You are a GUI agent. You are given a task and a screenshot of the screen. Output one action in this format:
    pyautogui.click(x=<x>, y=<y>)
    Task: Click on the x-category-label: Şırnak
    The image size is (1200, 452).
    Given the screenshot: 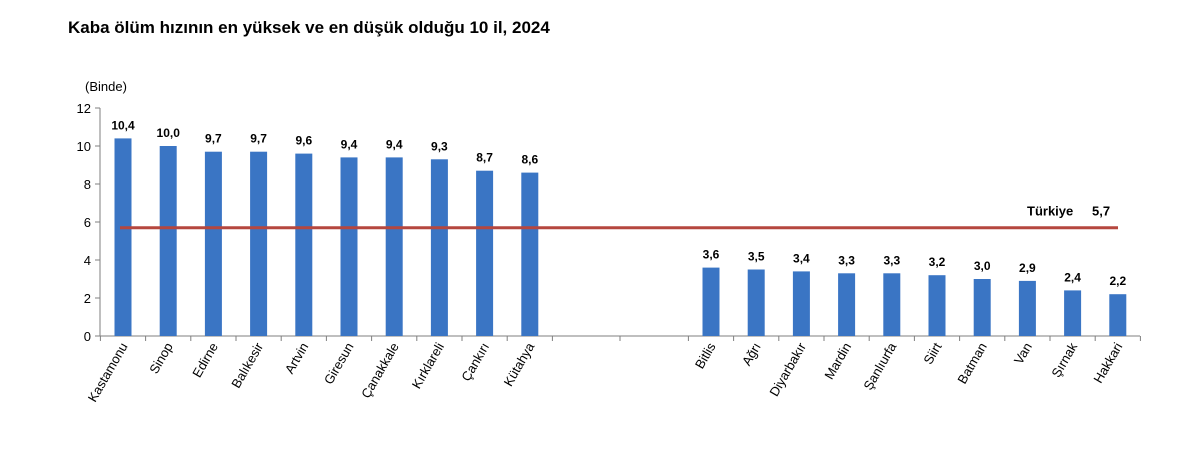 What is the action you would take?
    pyautogui.click(x=1064, y=360)
    